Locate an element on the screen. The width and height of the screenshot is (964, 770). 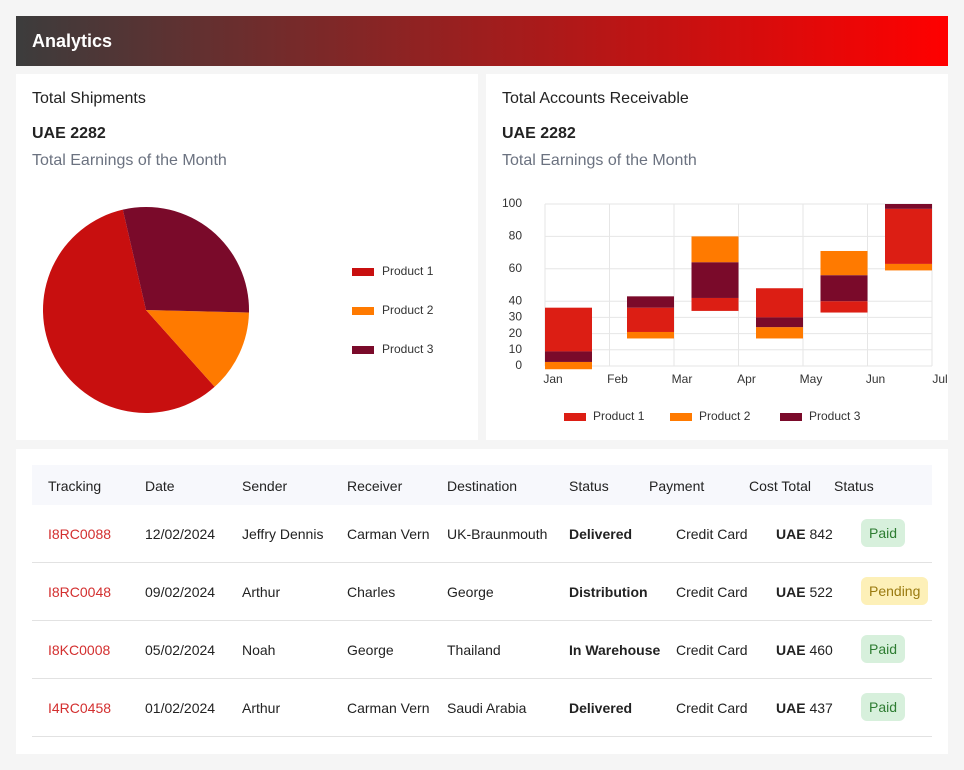
x-tick-label: Feb is located at coordinates (617, 379).